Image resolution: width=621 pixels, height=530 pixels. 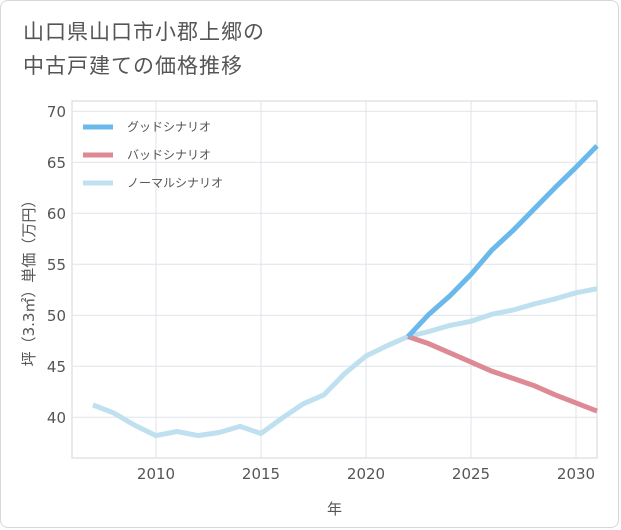 I want to click on chart-title: 山口県山口市小郡上郷の 中古戸建ての価格推移, so click(x=144, y=49).